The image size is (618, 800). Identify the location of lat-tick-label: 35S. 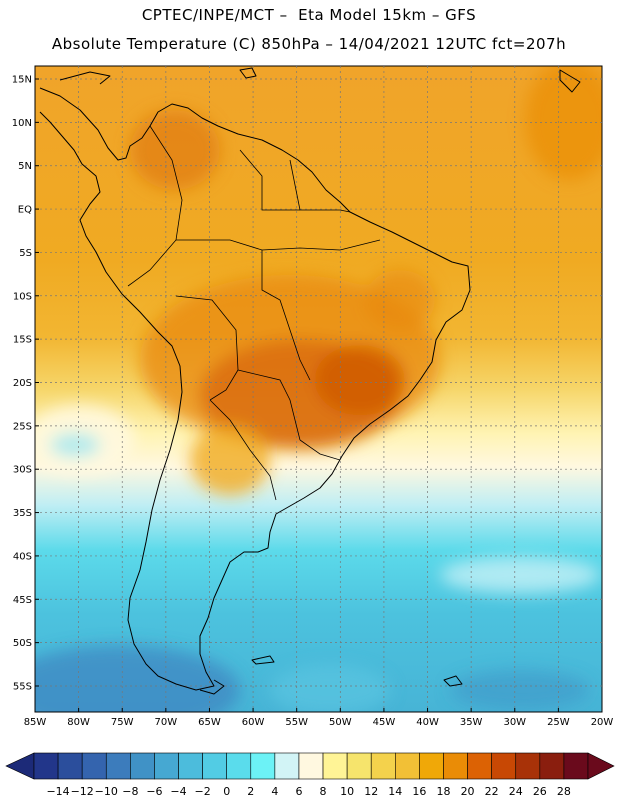
(22, 513).